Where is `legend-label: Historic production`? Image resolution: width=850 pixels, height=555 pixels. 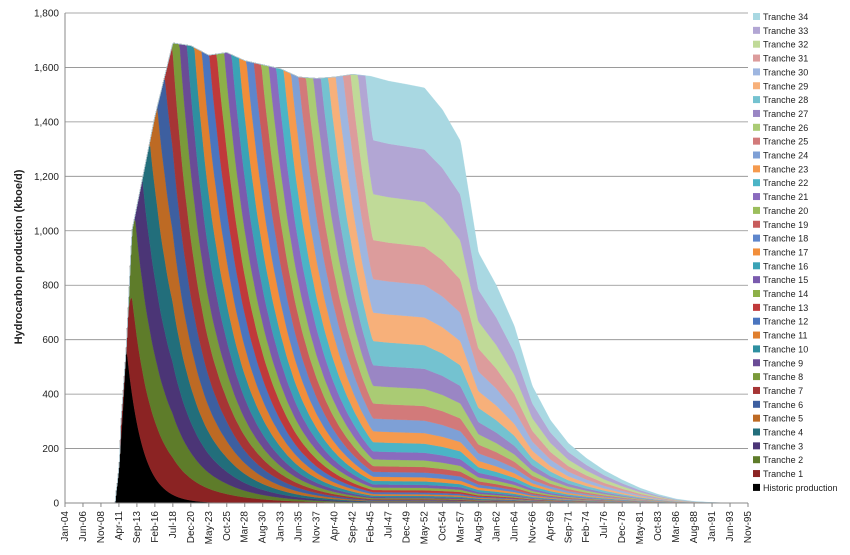
legend-label: Historic production is located at coordinates (800, 488).